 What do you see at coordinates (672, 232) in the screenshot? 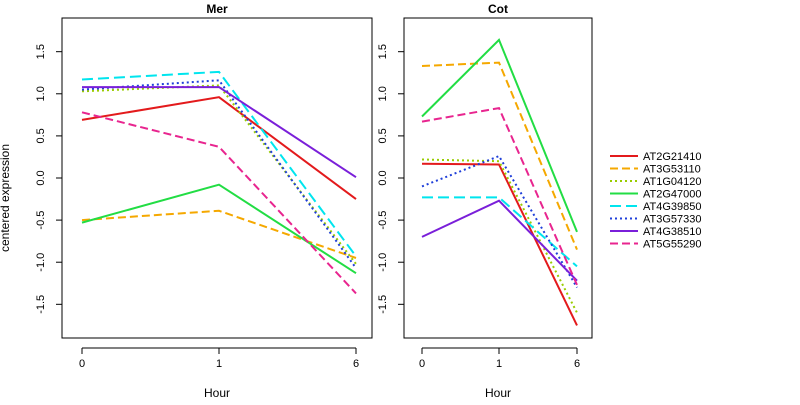
I see `legend-label: AT4G38510` at bounding box center [672, 232].